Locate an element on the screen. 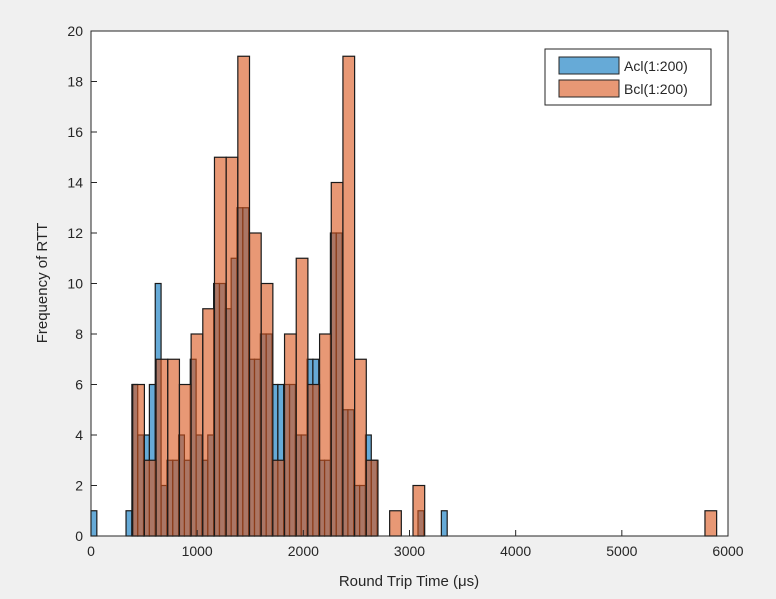 This screenshot has height=599, width=776. x-tick-label: 1000 is located at coordinates (197, 551).